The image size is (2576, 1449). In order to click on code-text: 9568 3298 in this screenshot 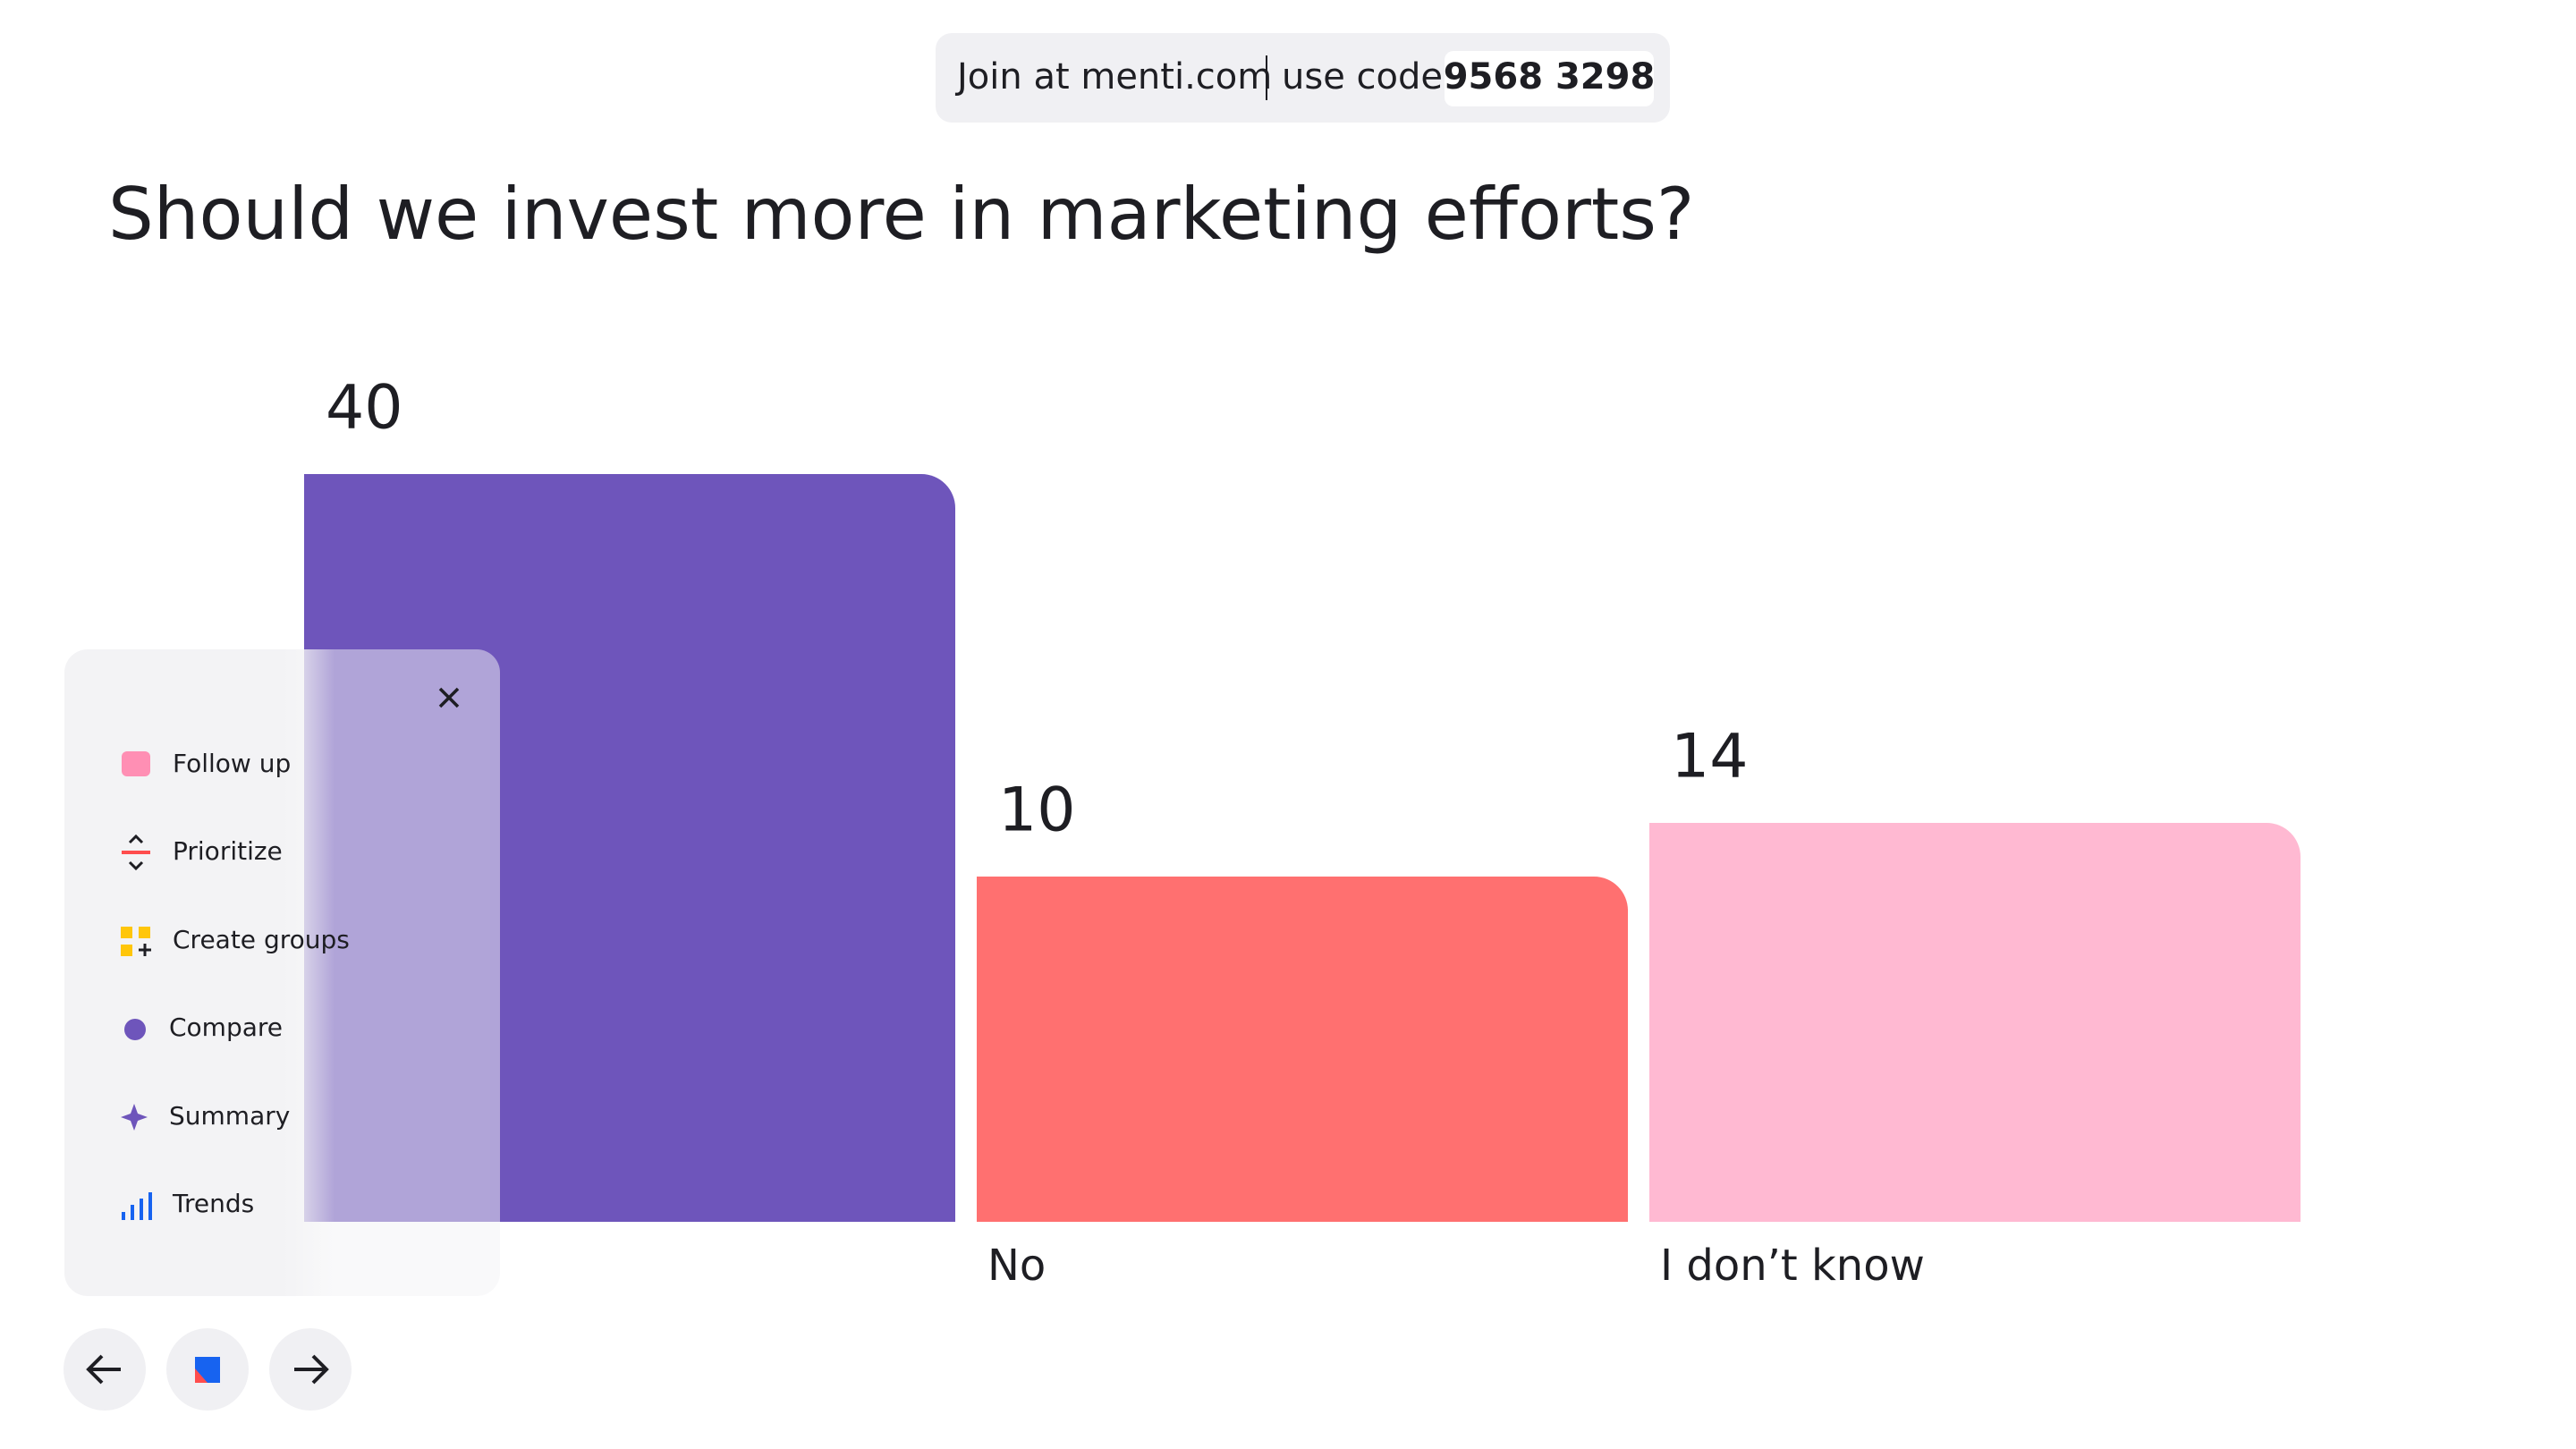, I will do `click(1550, 76)`.